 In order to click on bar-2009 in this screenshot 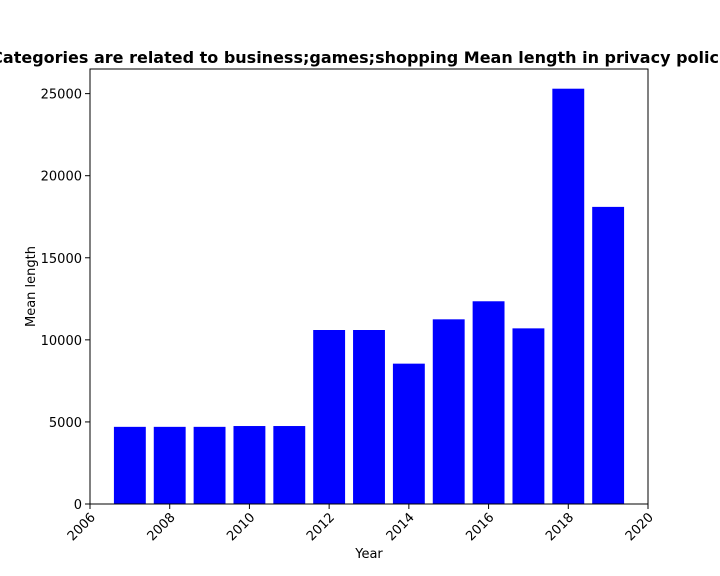, I will do `click(209, 465)`.